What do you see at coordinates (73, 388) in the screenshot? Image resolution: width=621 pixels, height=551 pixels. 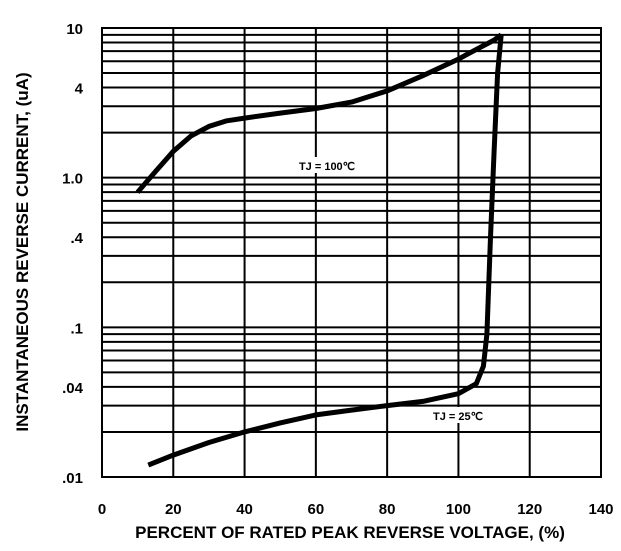 I see `y-tick-label: .04` at bounding box center [73, 388].